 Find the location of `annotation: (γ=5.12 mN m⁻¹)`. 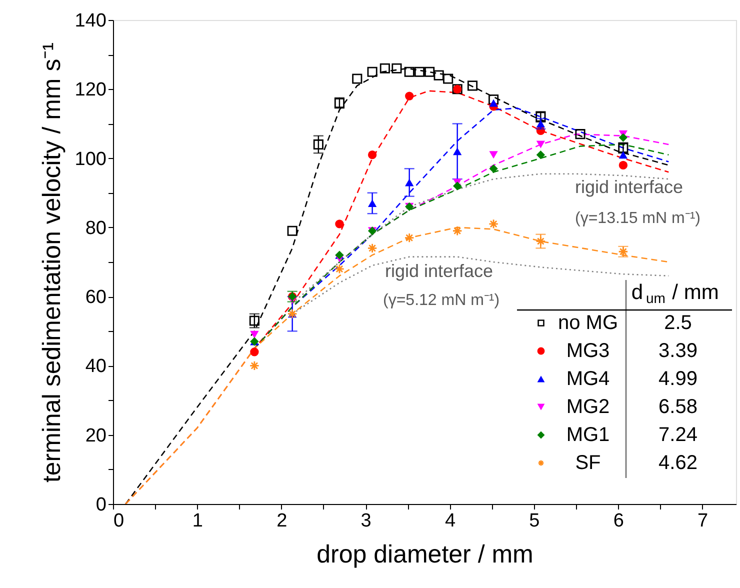

annotation: (γ=5.12 mN m⁻¹) is located at coordinates (441, 300).